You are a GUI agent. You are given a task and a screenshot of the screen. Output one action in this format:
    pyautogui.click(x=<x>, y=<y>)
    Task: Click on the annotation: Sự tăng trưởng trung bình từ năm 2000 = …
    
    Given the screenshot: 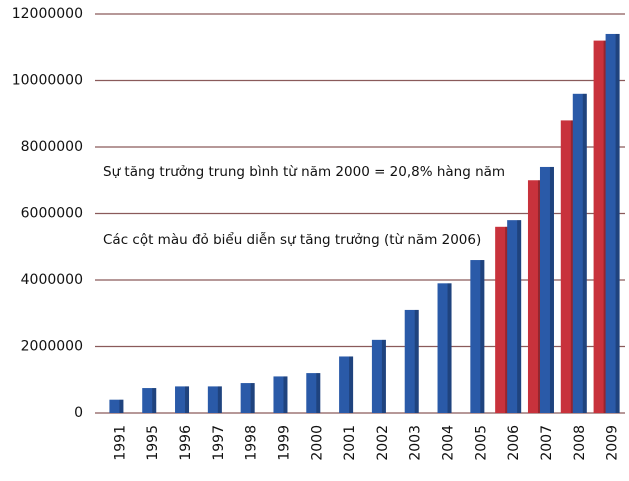 What is the action you would take?
    pyautogui.click(x=304, y=172)
    